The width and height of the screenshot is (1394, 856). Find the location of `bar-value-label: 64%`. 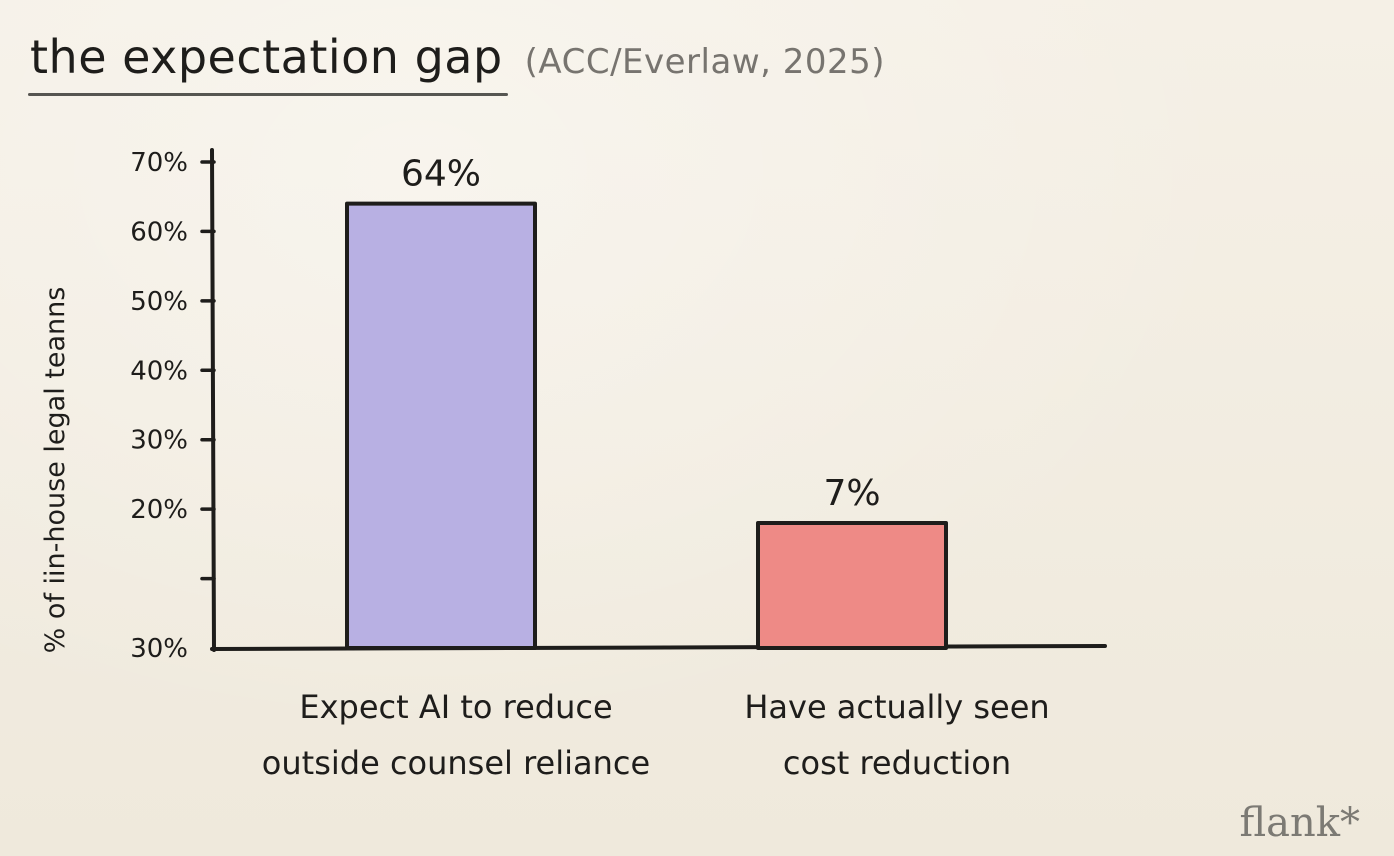

bar-value-label: 64% is located at coordinates (441, 174).